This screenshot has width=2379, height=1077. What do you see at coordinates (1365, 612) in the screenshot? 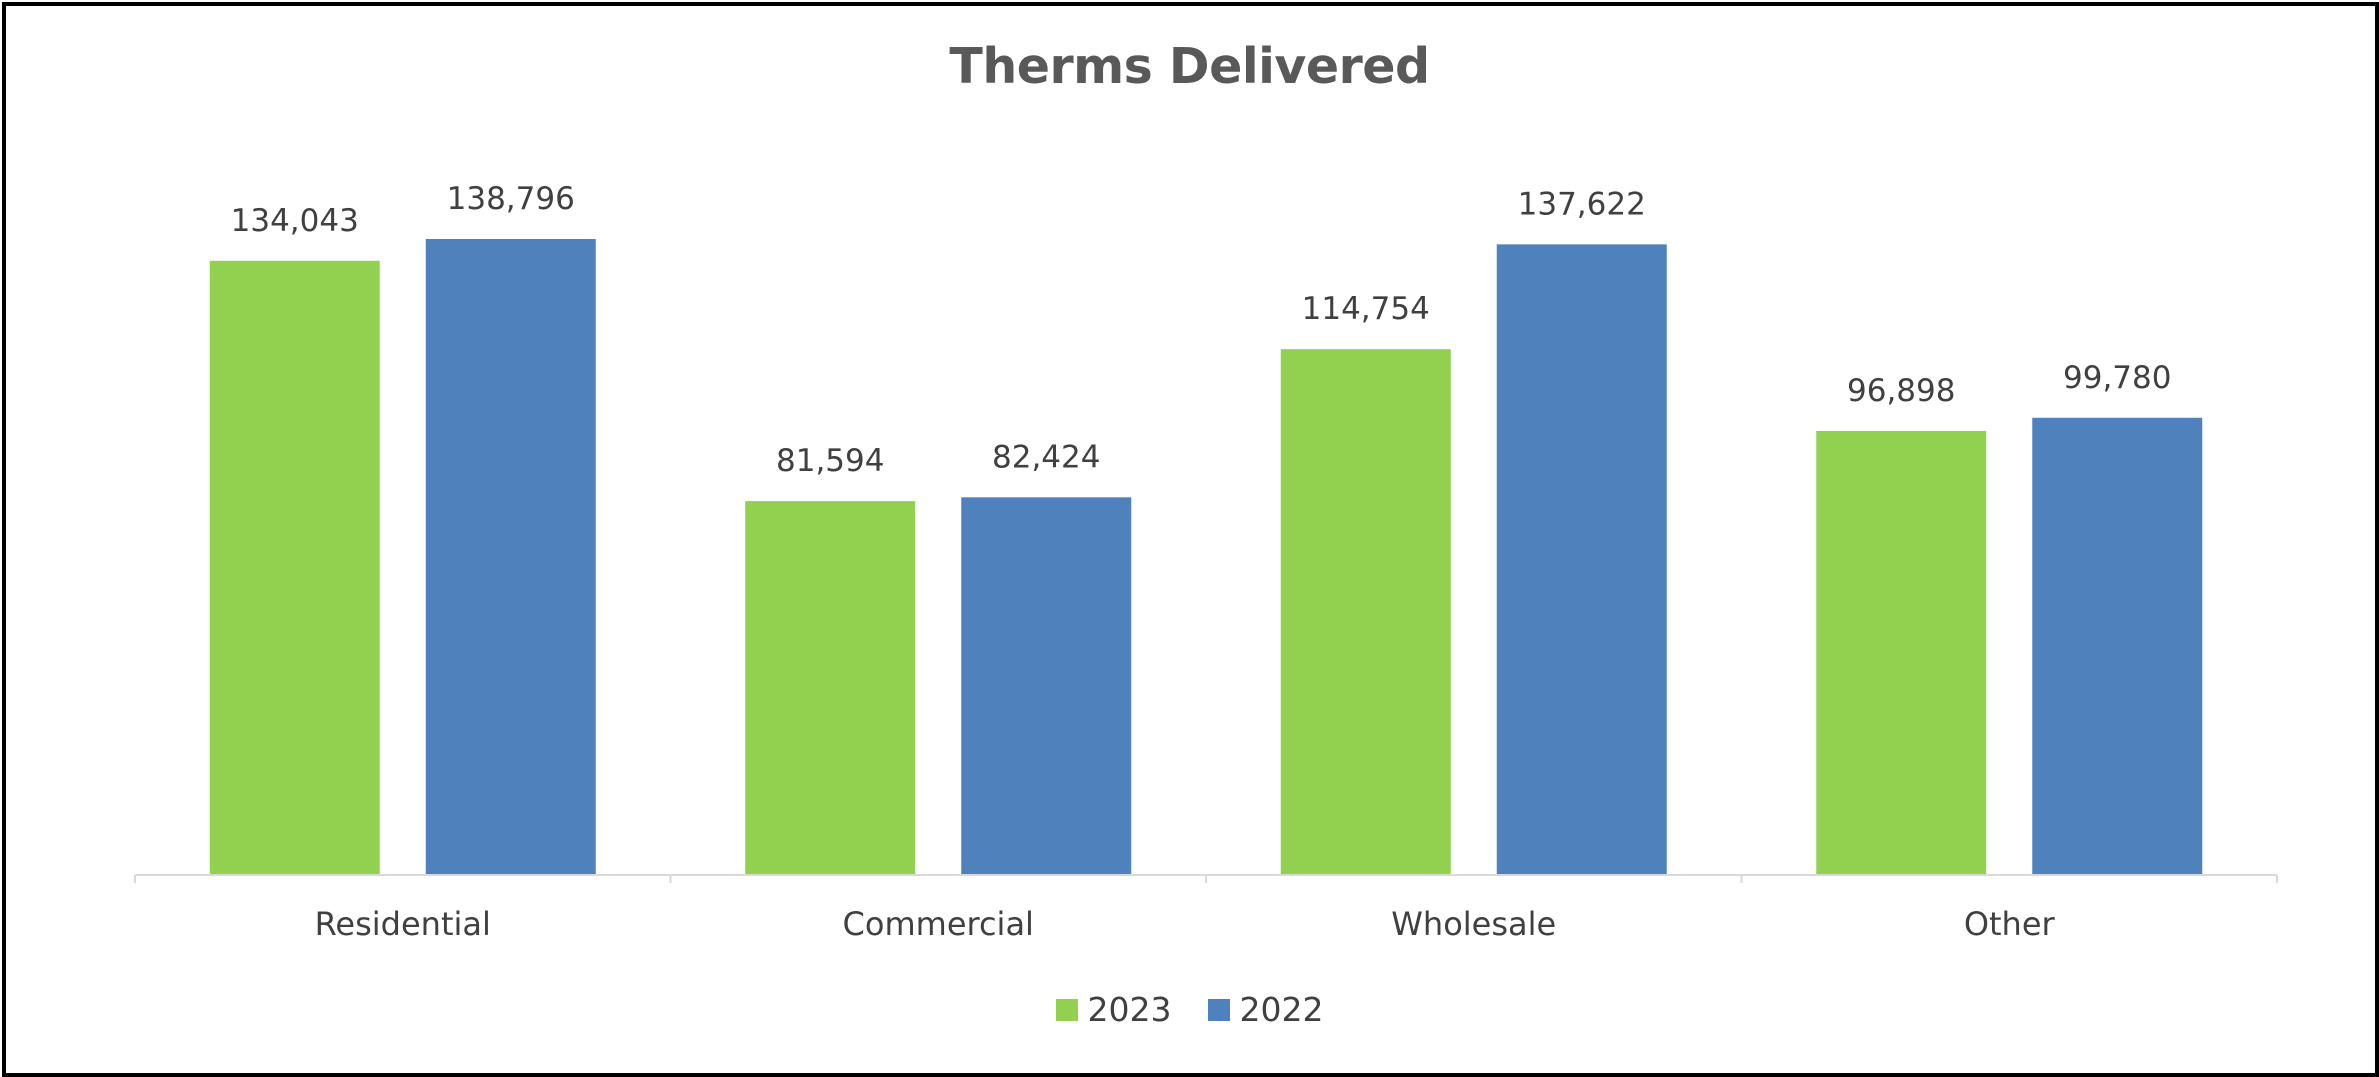
I see `bar-wholesale-2023` at bounding box center [1365, 612].